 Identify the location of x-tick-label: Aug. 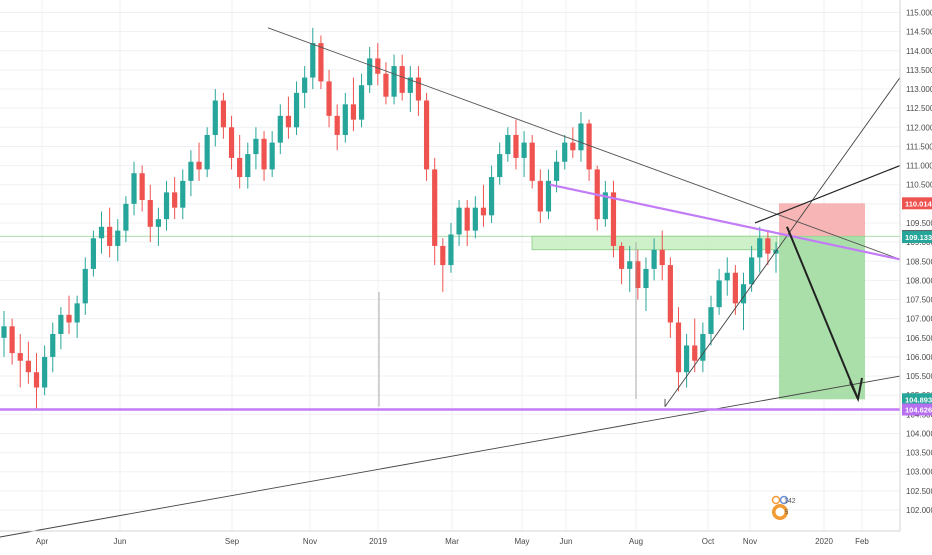
(636, 541).